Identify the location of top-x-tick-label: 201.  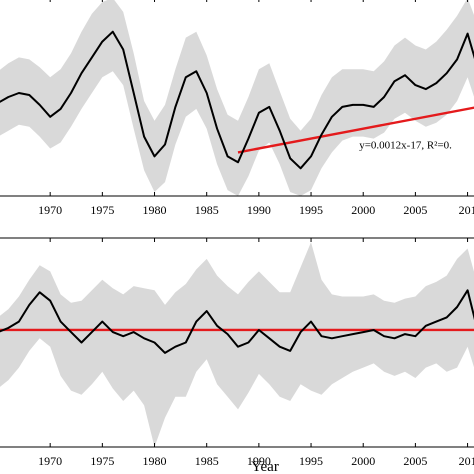
(466, 210).